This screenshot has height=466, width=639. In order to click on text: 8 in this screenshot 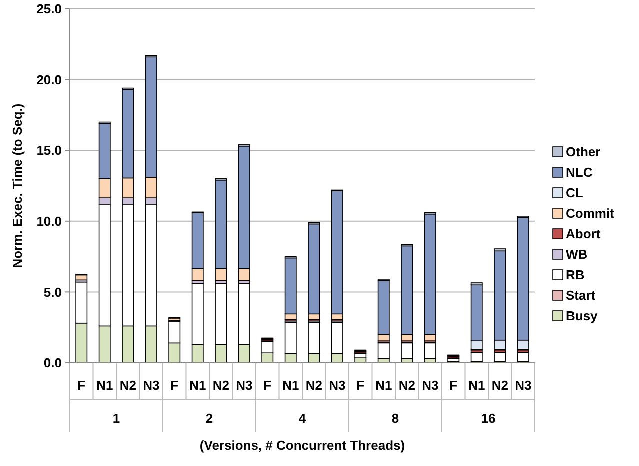, I will do `click(396, 418)`.